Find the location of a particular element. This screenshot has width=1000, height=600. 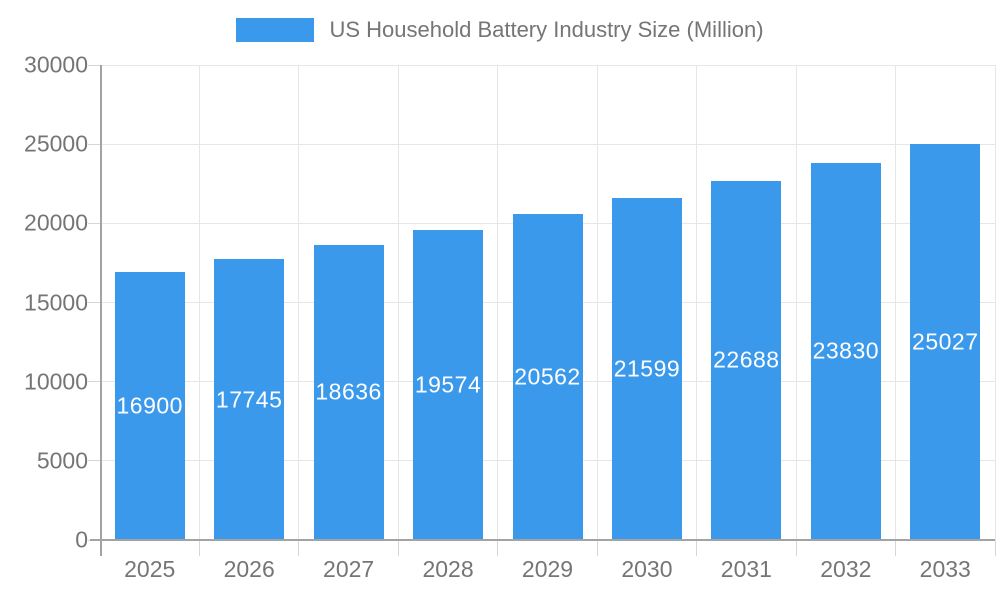

bar-2029: 20562 is located at coordinates (547, 377).